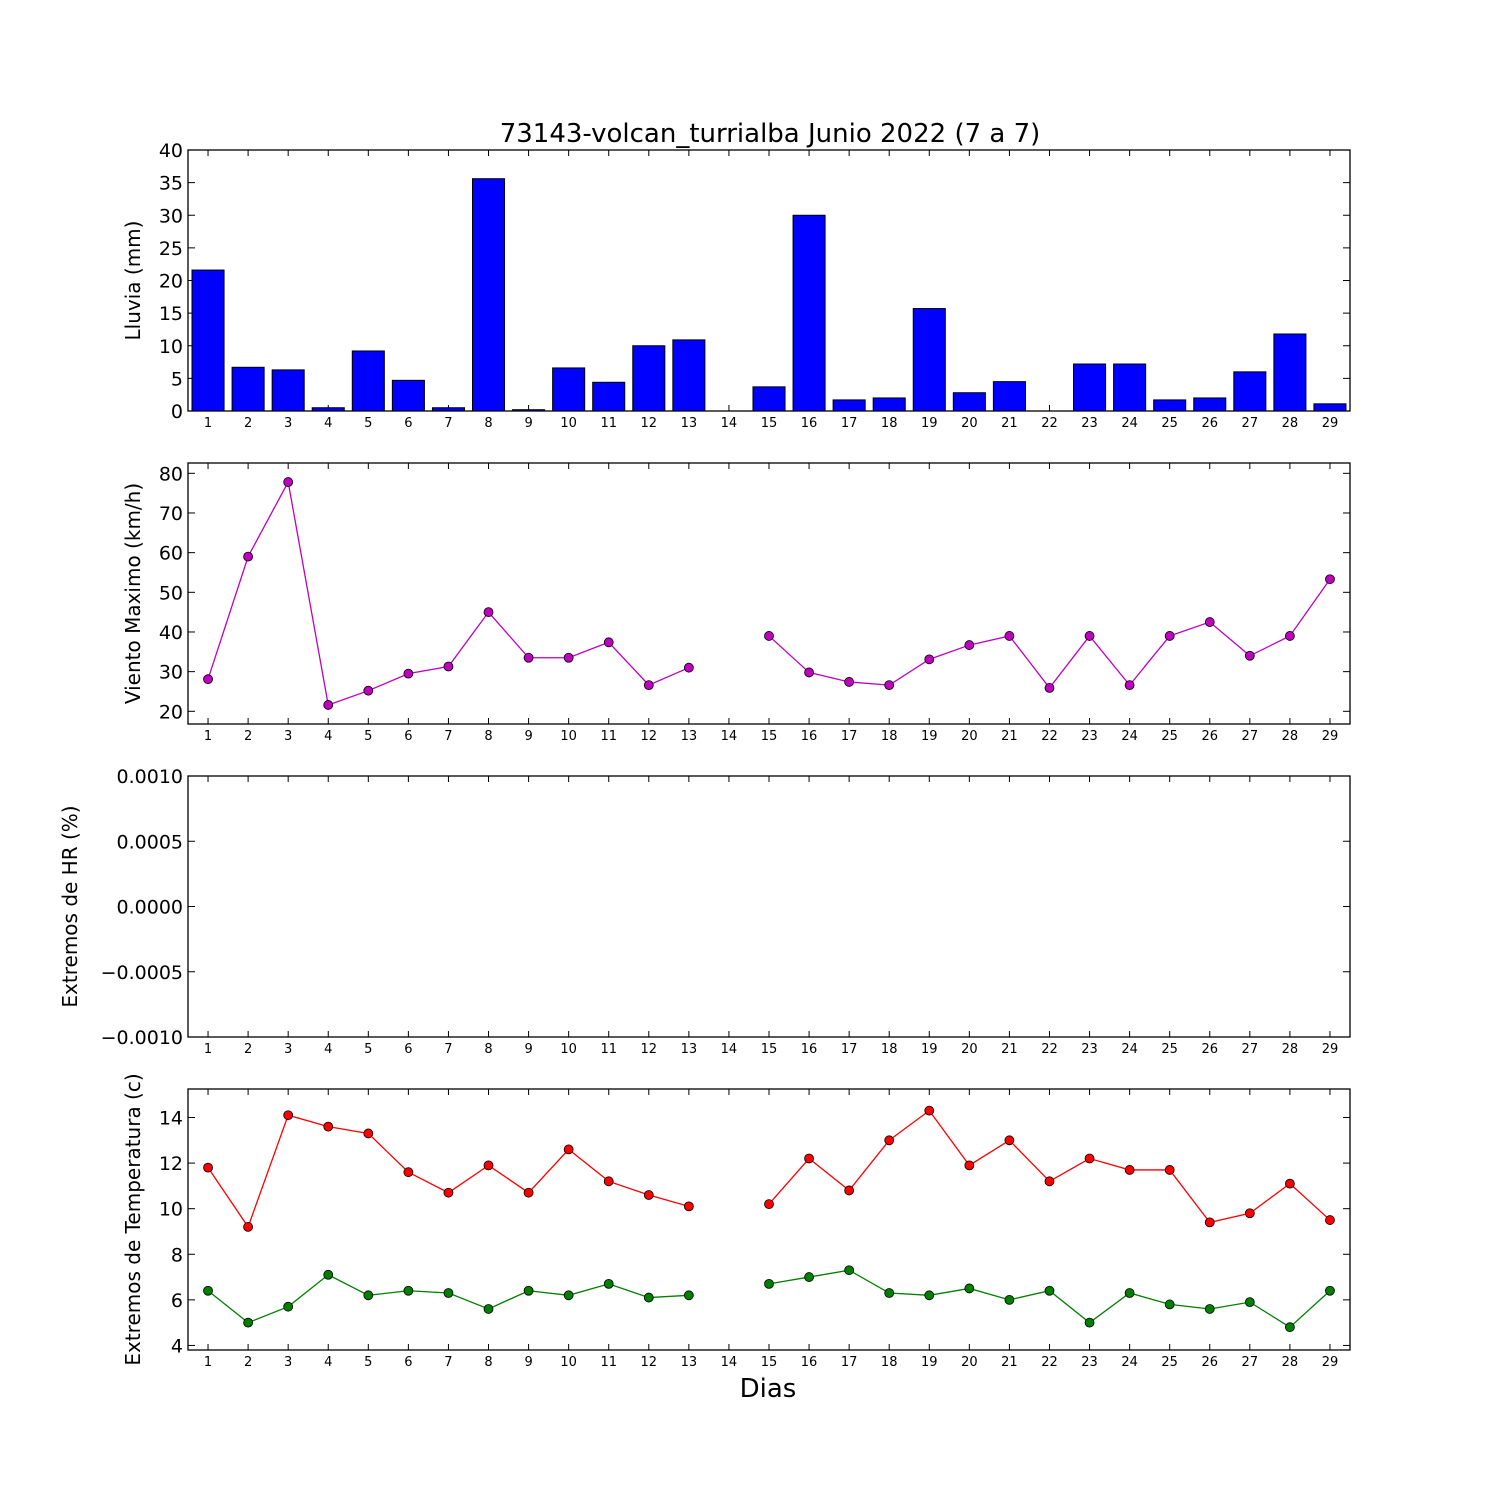 Image resolution: width=1500 pixels, height=1500 pixels. Describe the element at coordinates (1009, 1049) in the screenshot. I see `x-tick-label: 21` at that location.